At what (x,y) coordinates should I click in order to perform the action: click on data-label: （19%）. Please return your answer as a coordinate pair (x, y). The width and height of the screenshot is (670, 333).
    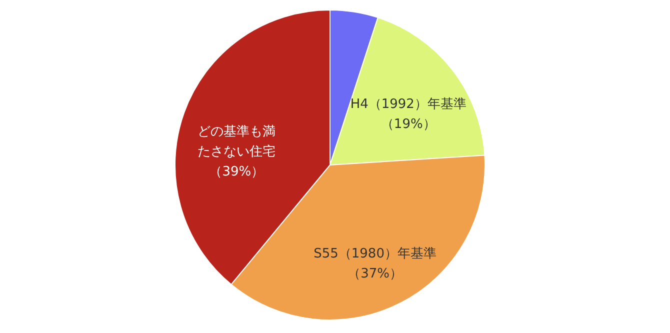
    Looking at the image, I should click on (408, 124).